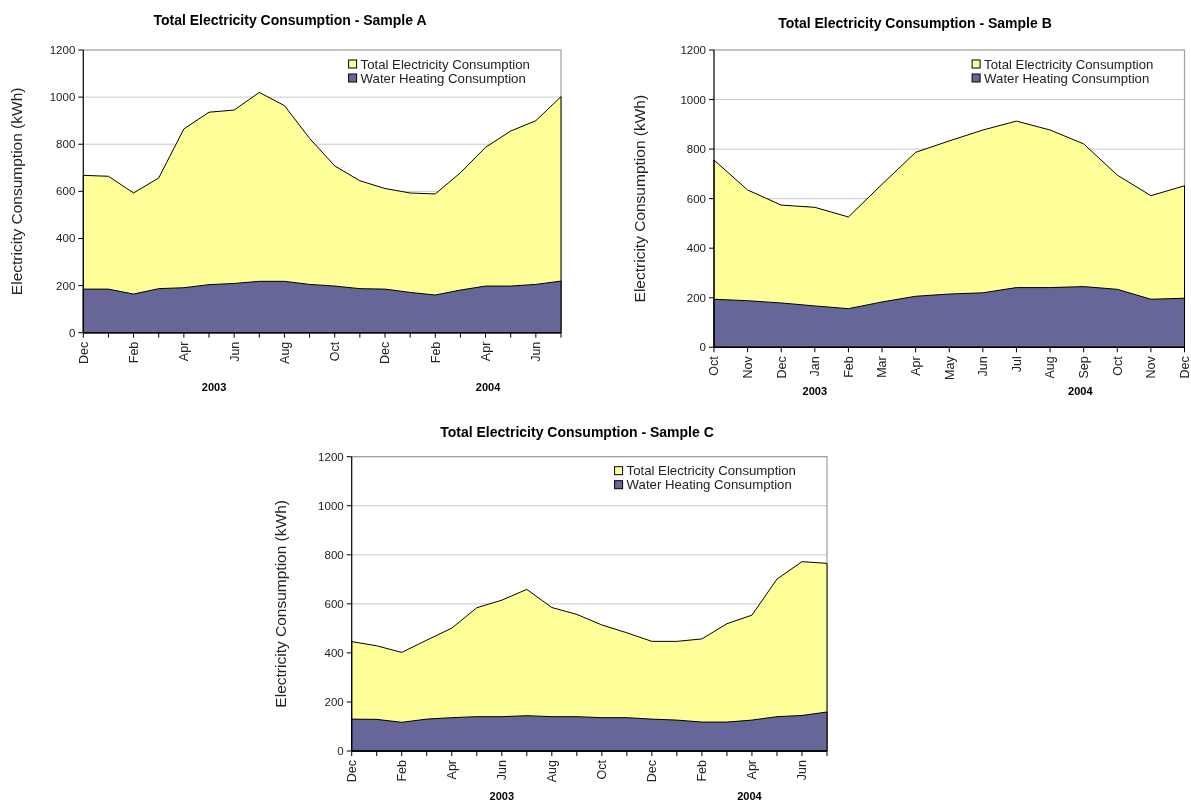 Image resolution: width=1191 pixels, height=802 pixels. Describe the element at coordinates (1016, 364) in the screenshot. I see `x-tick-label: Jul` at that location.